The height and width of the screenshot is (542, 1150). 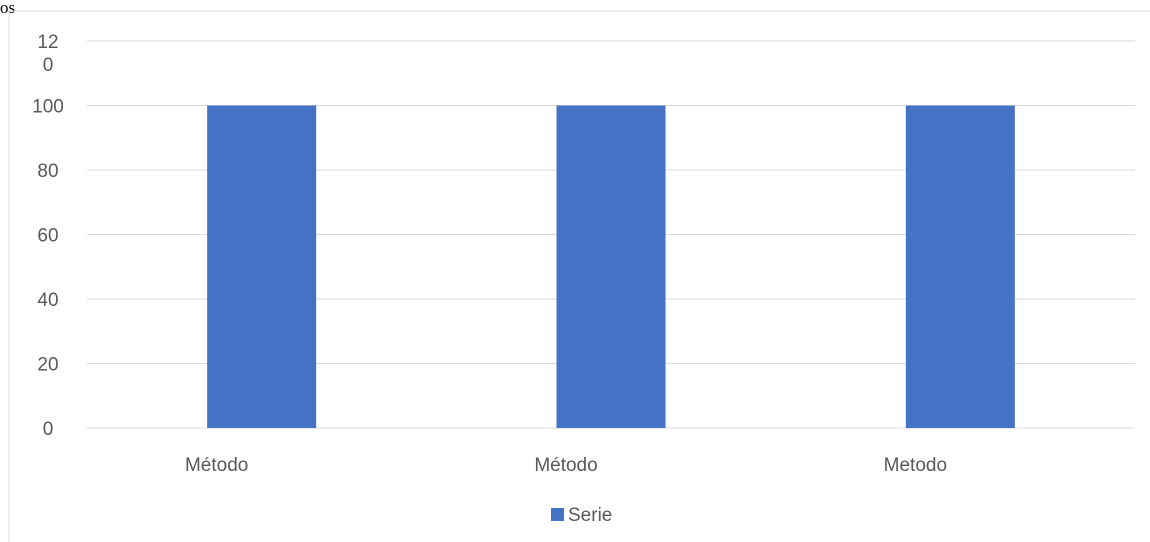 What do you see at coordinates (48, 429) in the screenshot?
I see `y-tick-label: 0` at bounding box center [48, 429].